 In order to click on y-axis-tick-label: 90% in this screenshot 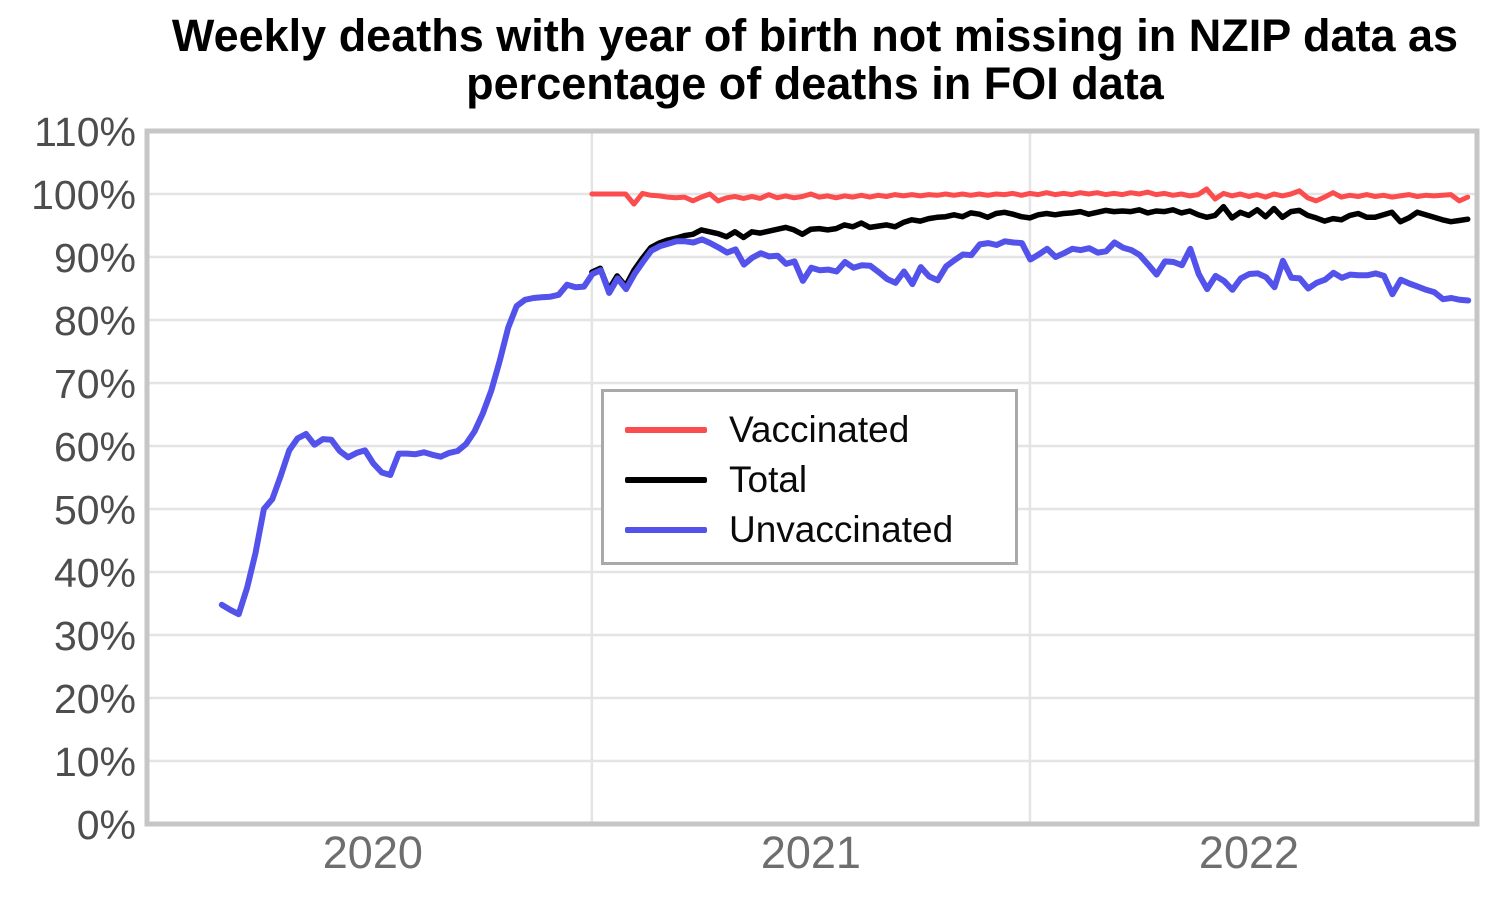, I will do `click(95, 258)`.